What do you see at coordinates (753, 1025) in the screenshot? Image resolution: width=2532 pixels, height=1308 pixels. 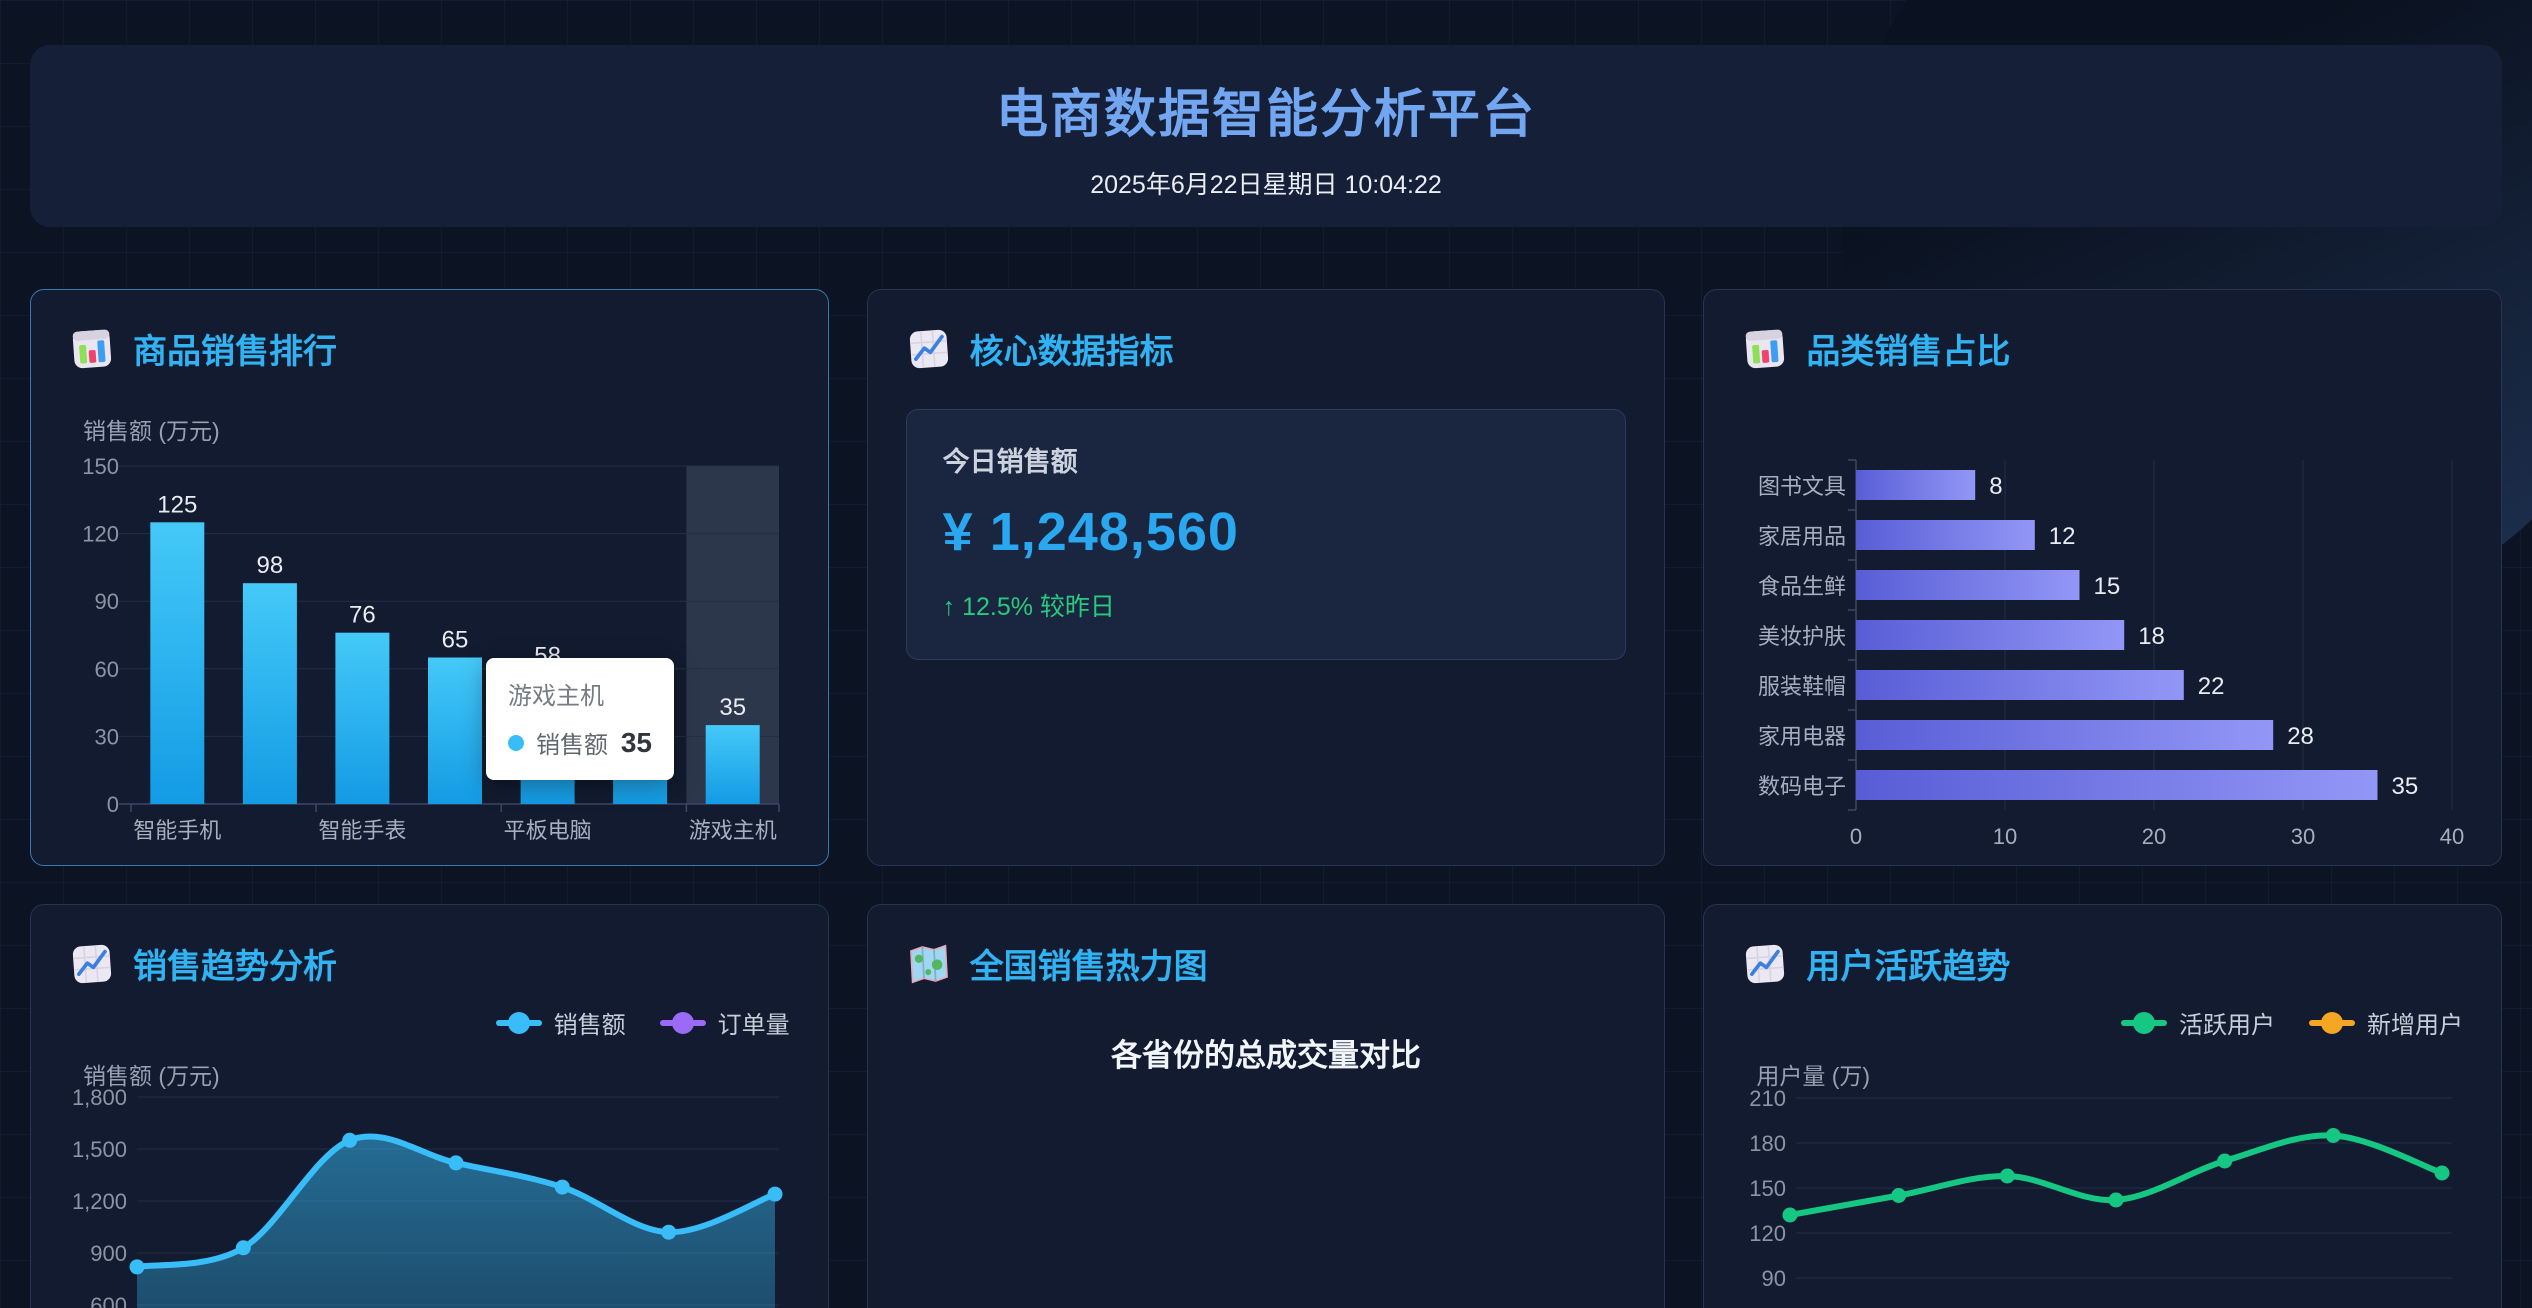 I see `legend-label: 订单量` at bounding box center [753, 1025].